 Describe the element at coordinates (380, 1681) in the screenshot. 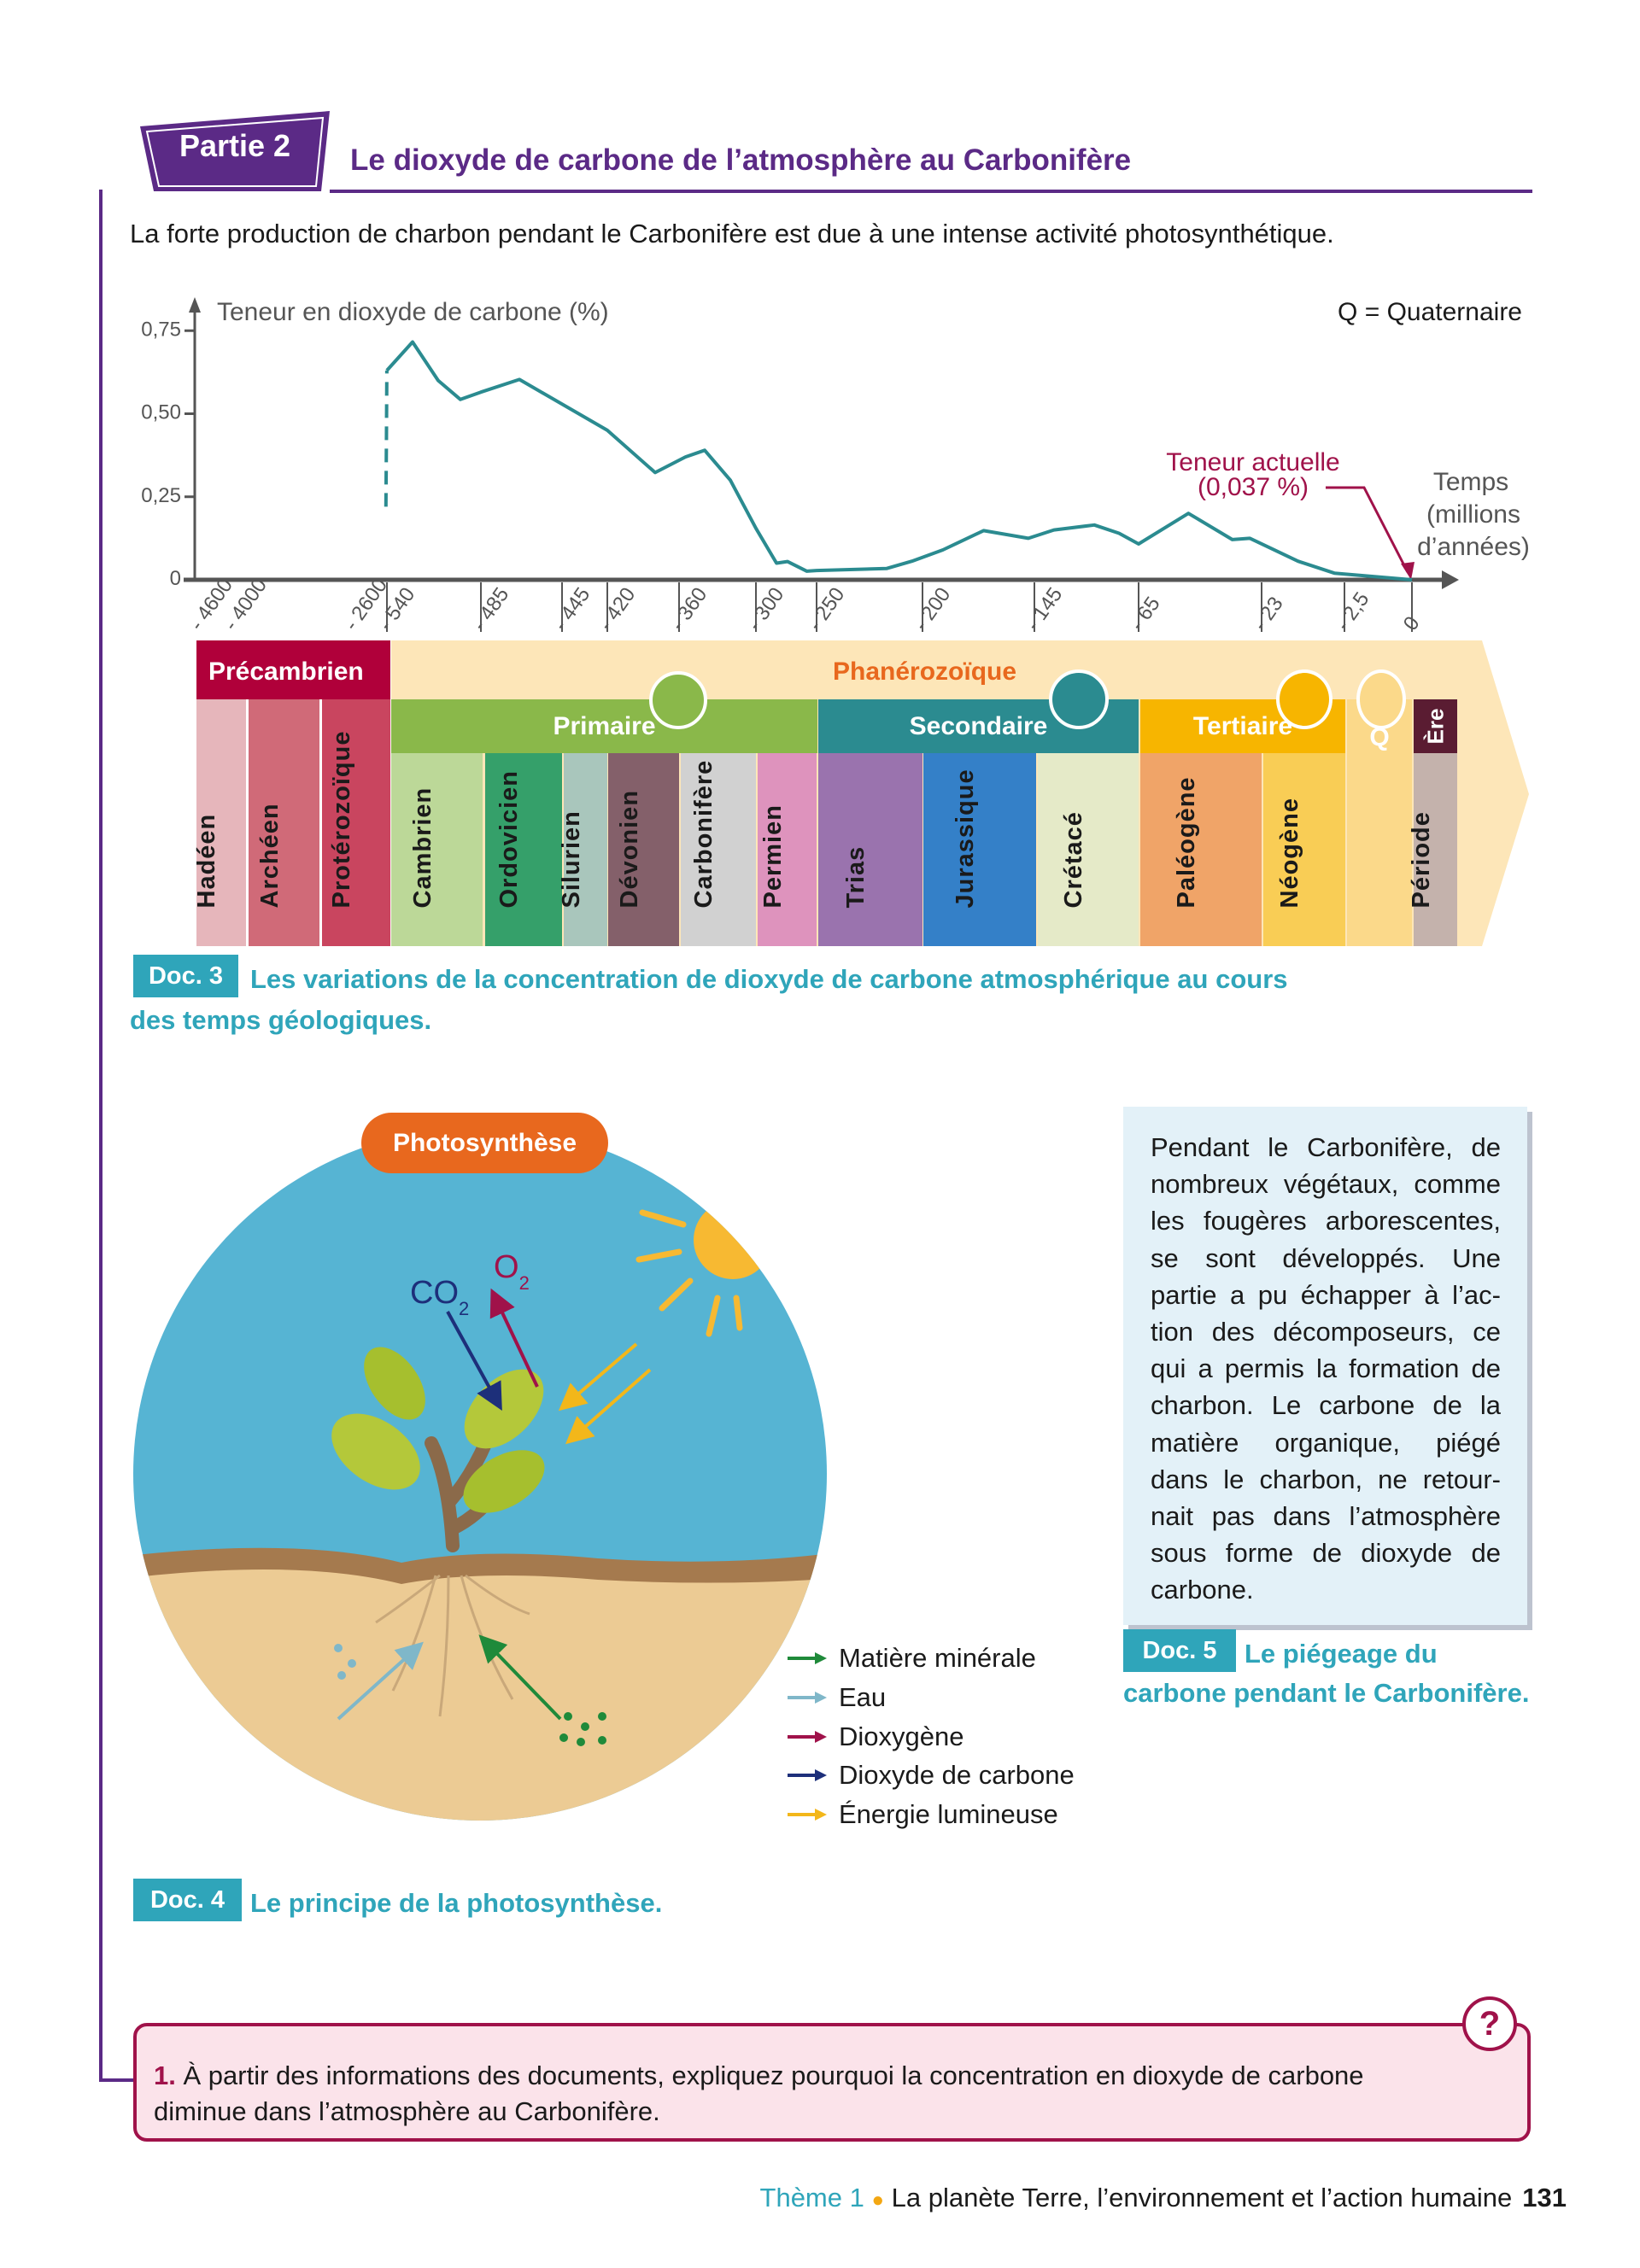

I see `water-arrow` at that location.